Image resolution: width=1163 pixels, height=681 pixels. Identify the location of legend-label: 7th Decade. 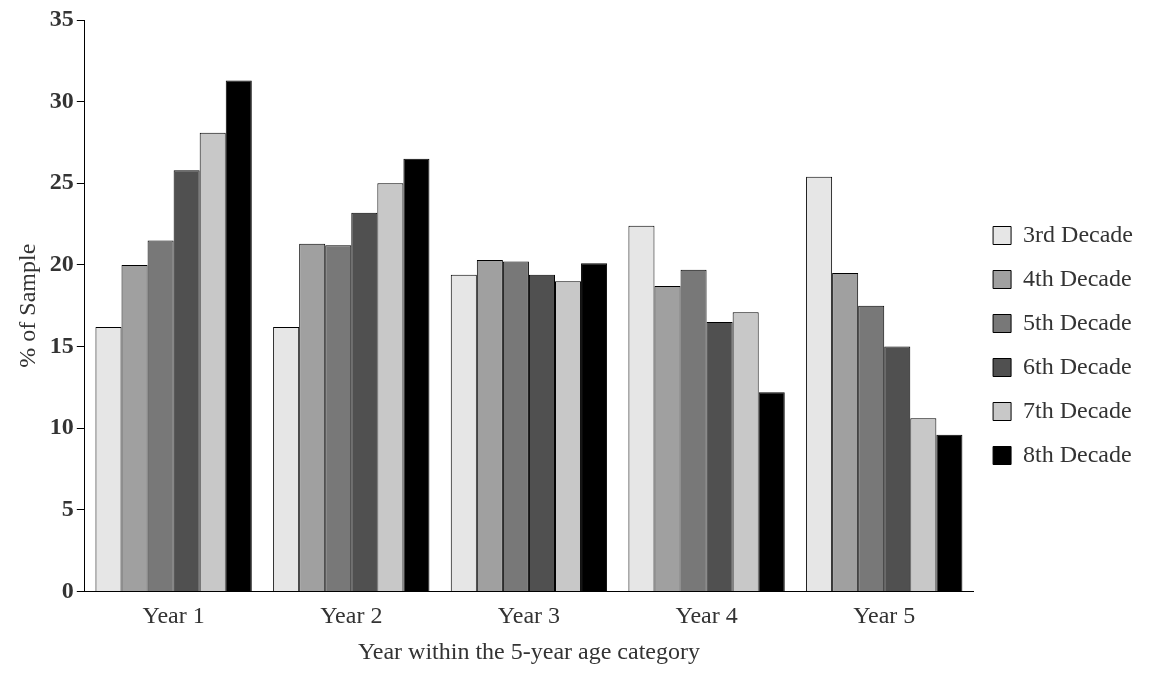
(1077, 409).